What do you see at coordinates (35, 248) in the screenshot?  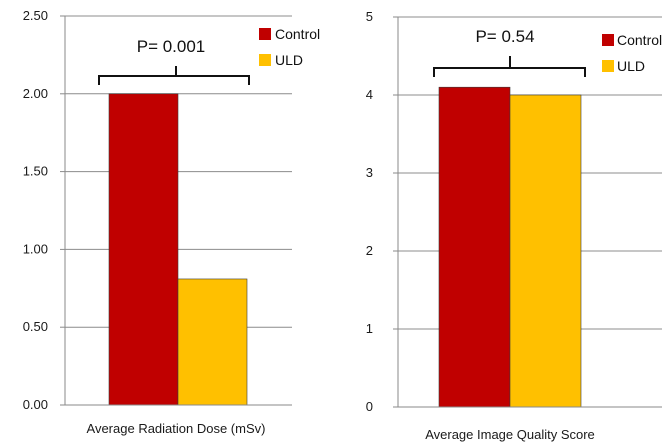 I see `y-tick-label: 1.00` at bounding box center [35, 248].